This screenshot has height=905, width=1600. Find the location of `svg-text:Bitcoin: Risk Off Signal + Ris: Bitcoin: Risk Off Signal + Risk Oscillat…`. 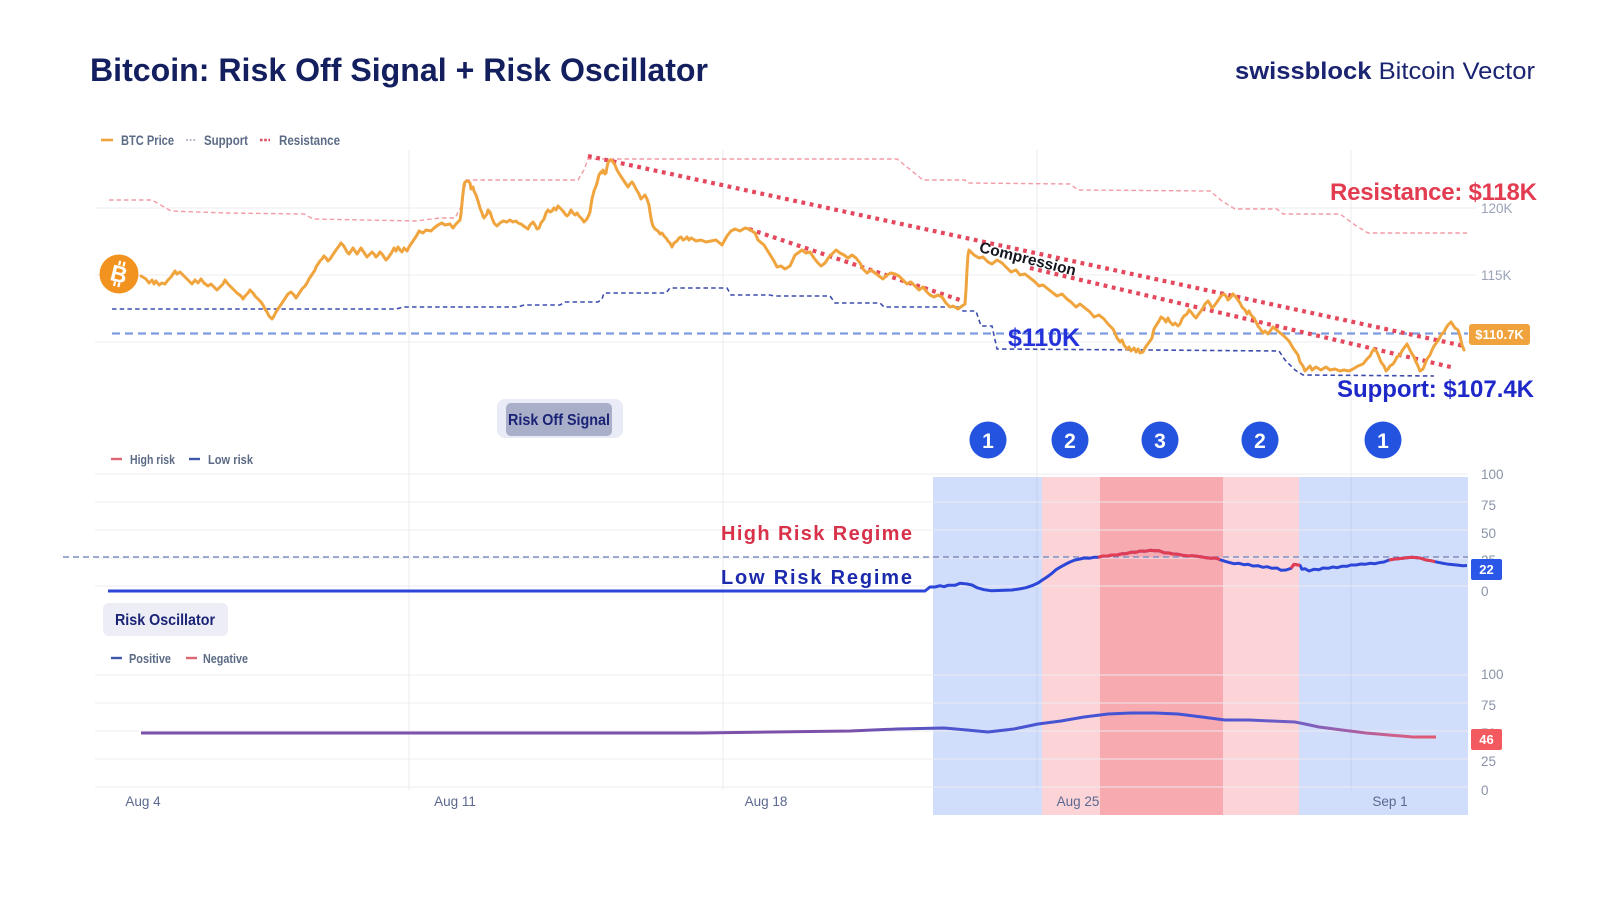

svg-text:Bitcoin: Risk Off Signal + Ris: Bitcoin: Risk Off Signal + Risk Oscillat… is located at coordinates (399, 70).